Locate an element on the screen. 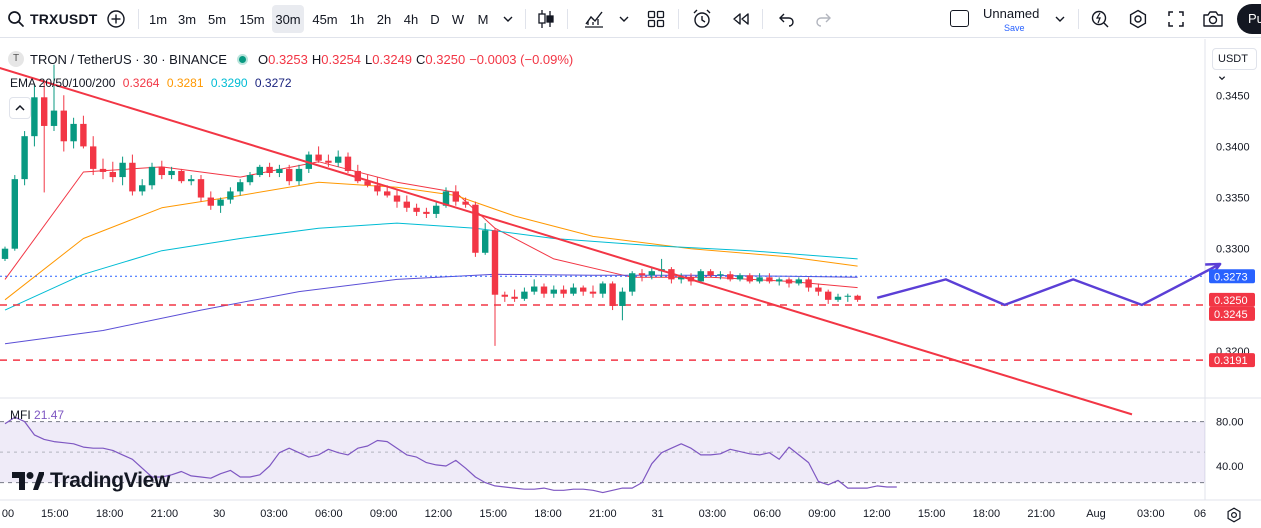 This screenshot has width=1261, height=528. rewind-icon is located at coordinates (741, 19).